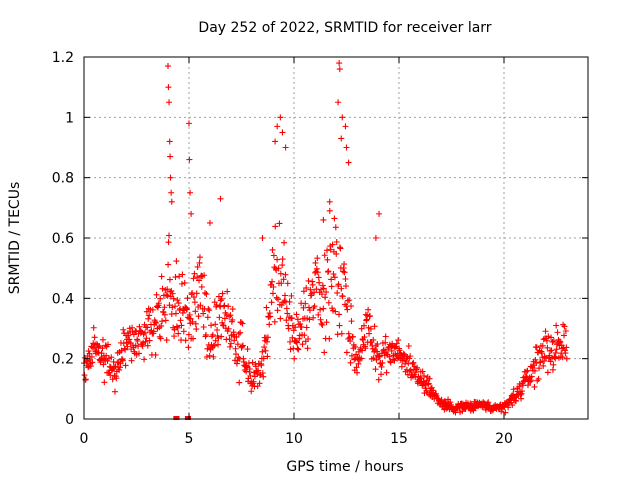  Describe the element at coordinates (294, 439) in the screenshot. I see `x-tick-label: 10` at that location.